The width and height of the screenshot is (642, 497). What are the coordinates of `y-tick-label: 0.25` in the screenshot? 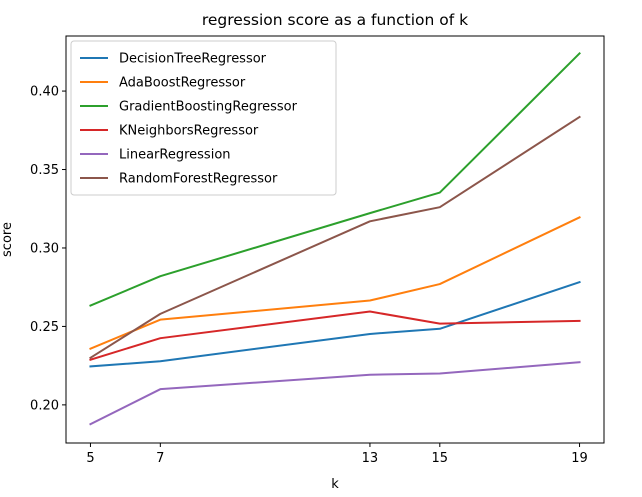 It's located at (44, 327).